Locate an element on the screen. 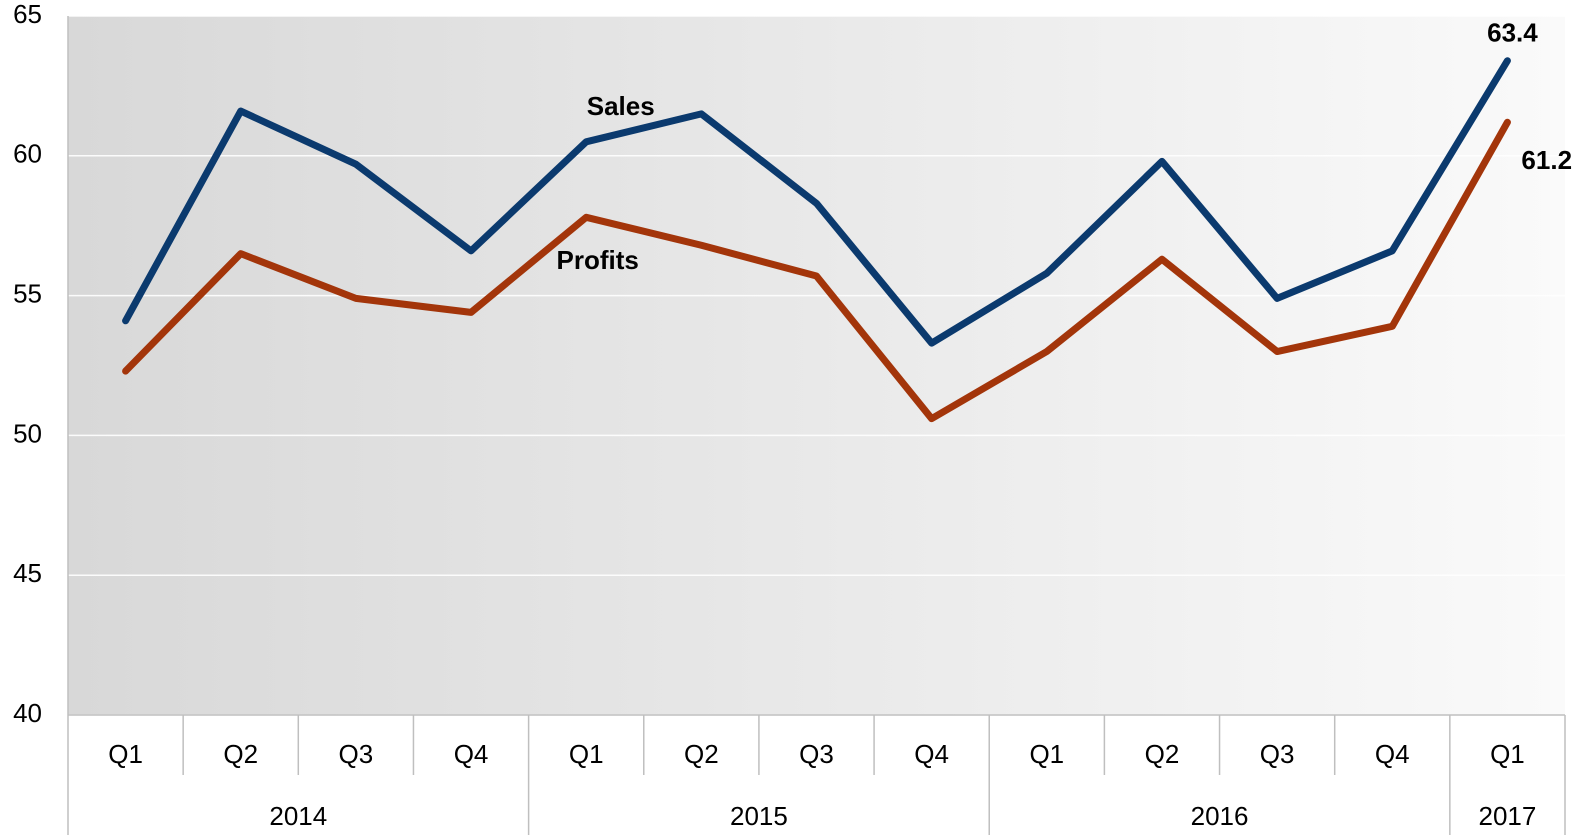 The image size is (1576, 840). x-group-label: 2016 is located at coordinates (1220, 816).